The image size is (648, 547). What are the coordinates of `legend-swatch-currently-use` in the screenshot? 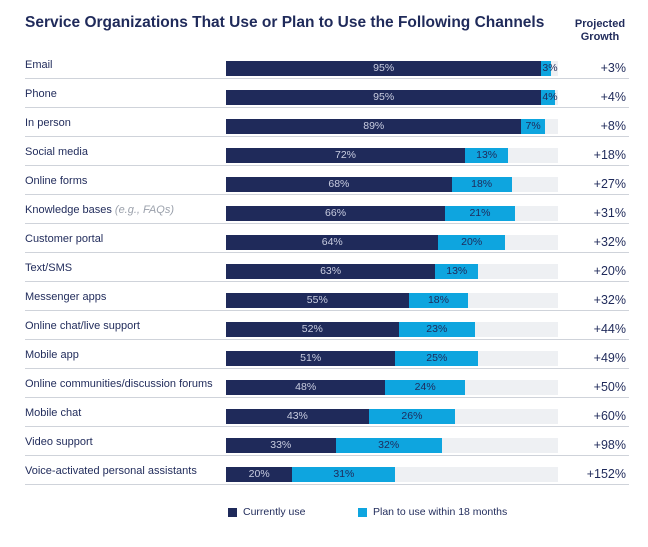 It's located at (232, 512).